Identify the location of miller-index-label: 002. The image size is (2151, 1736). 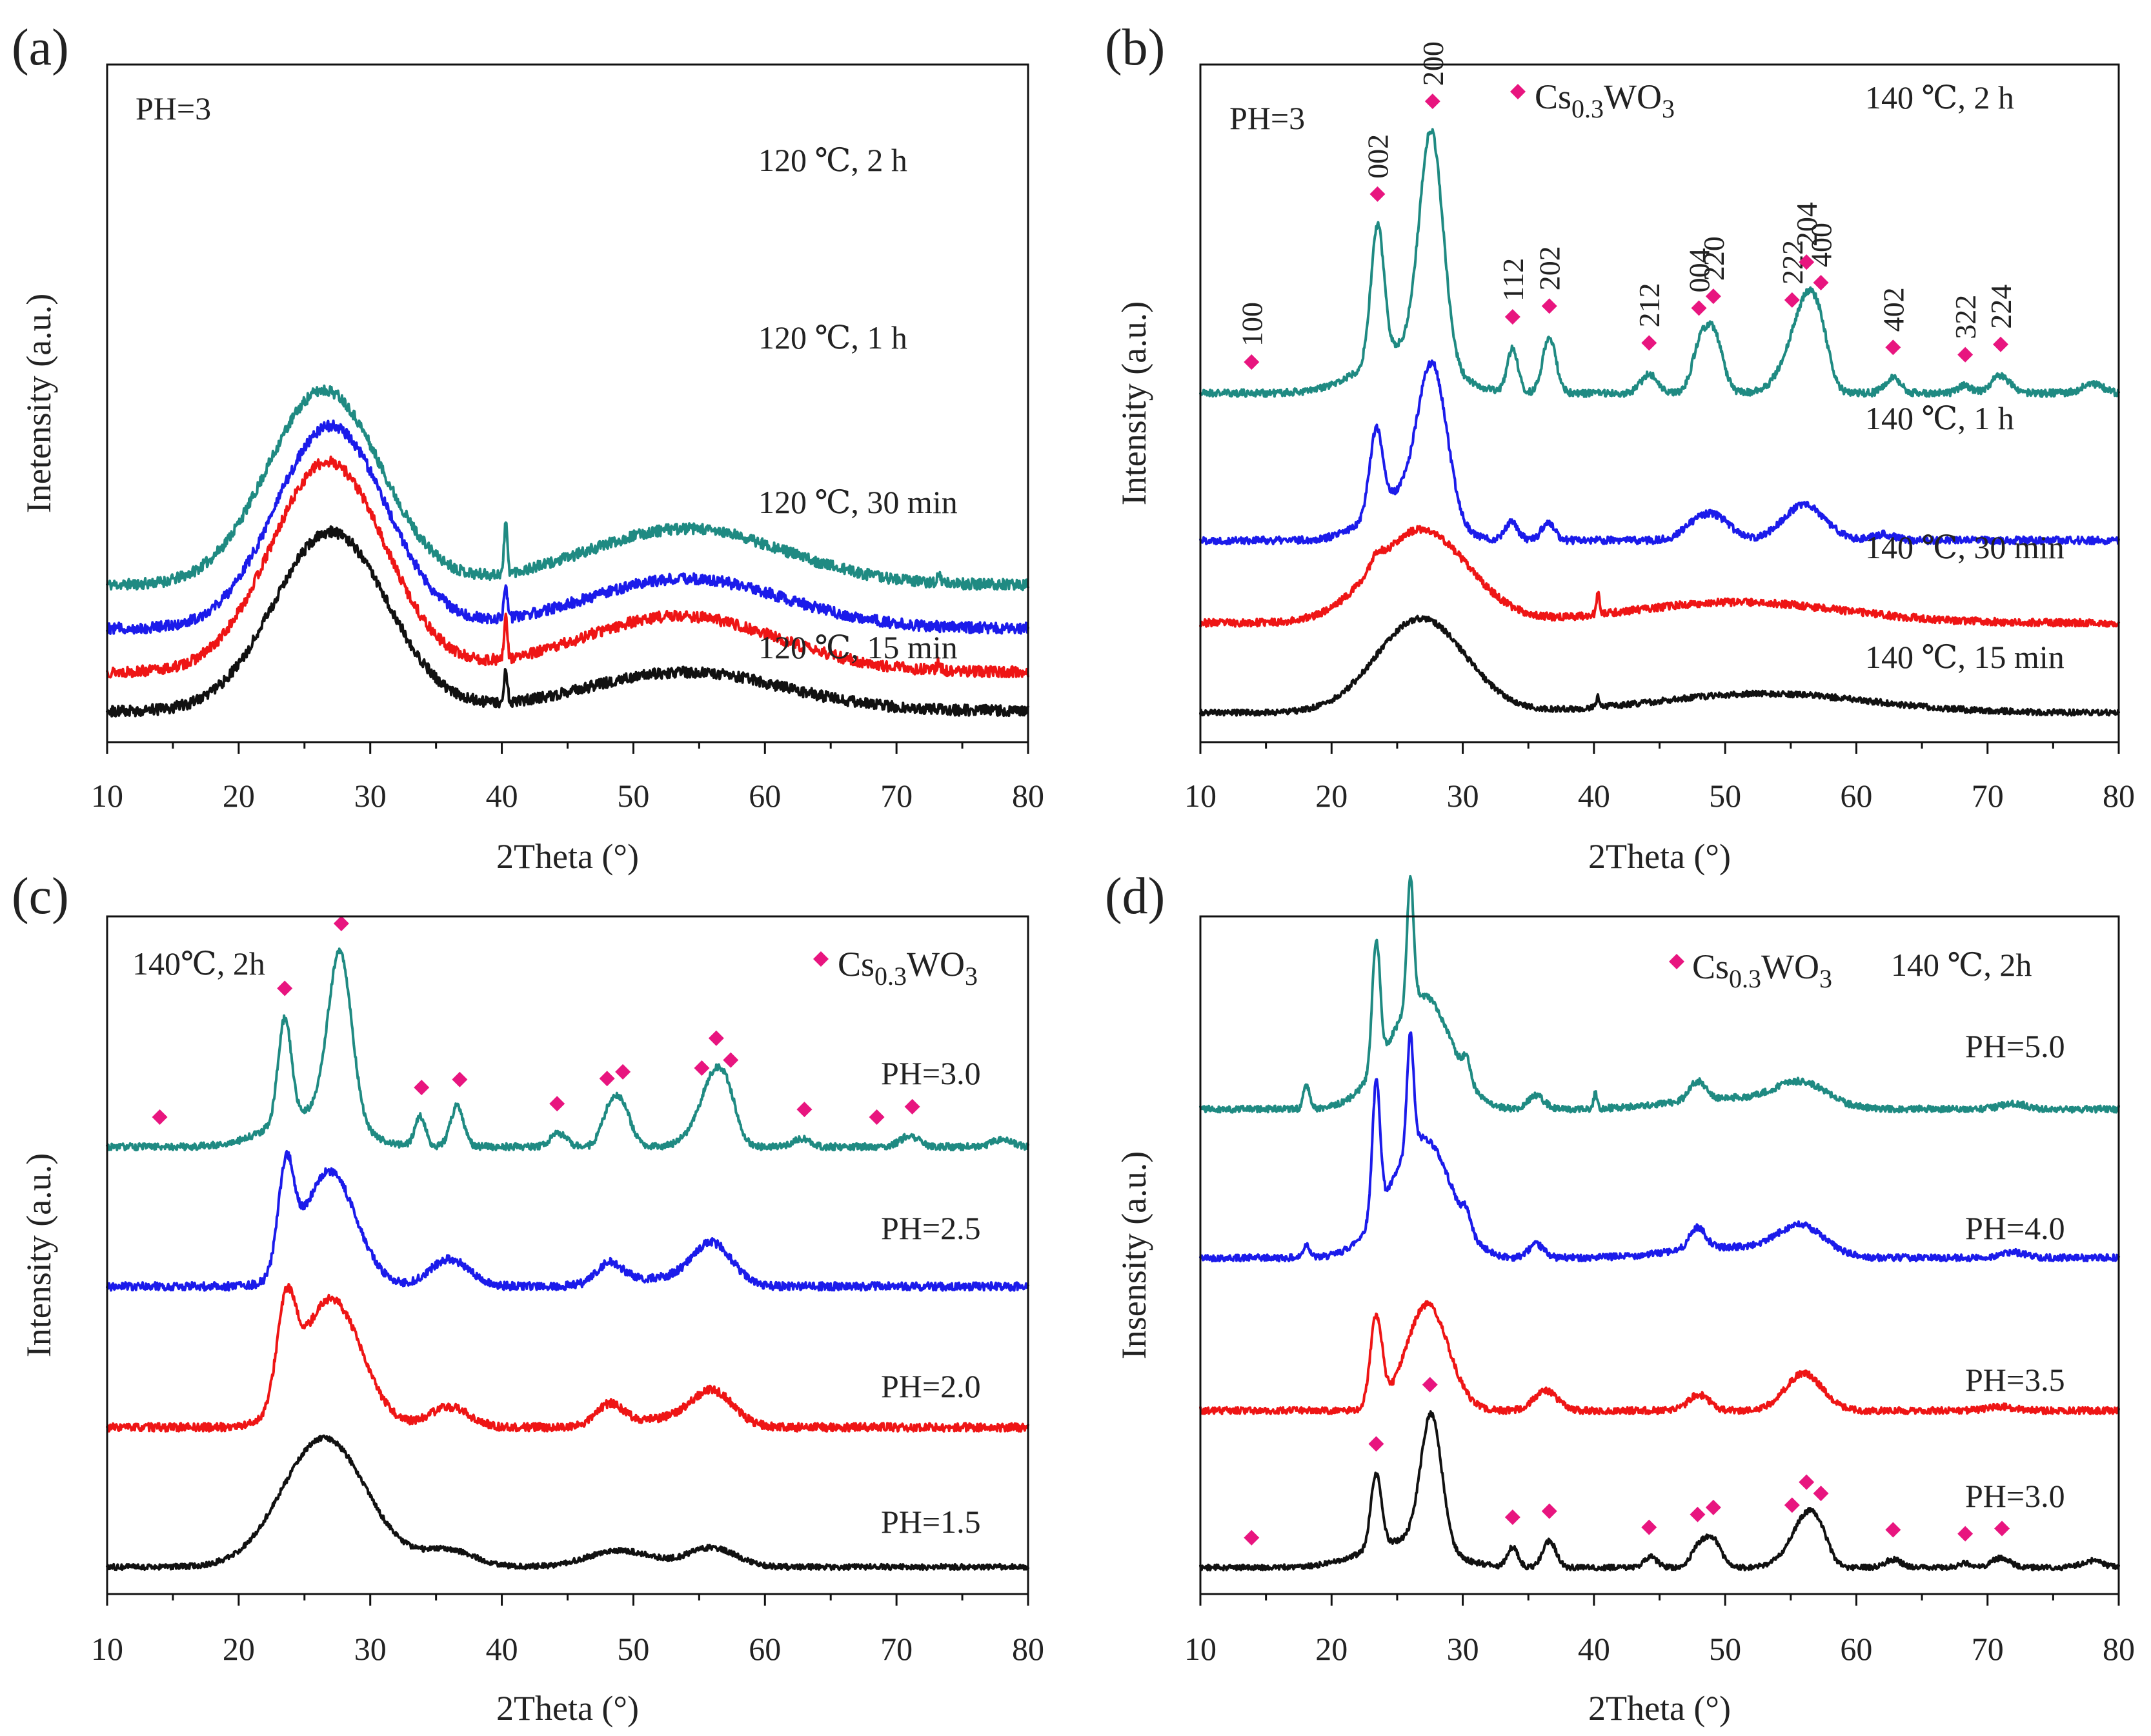
(1377, 156).